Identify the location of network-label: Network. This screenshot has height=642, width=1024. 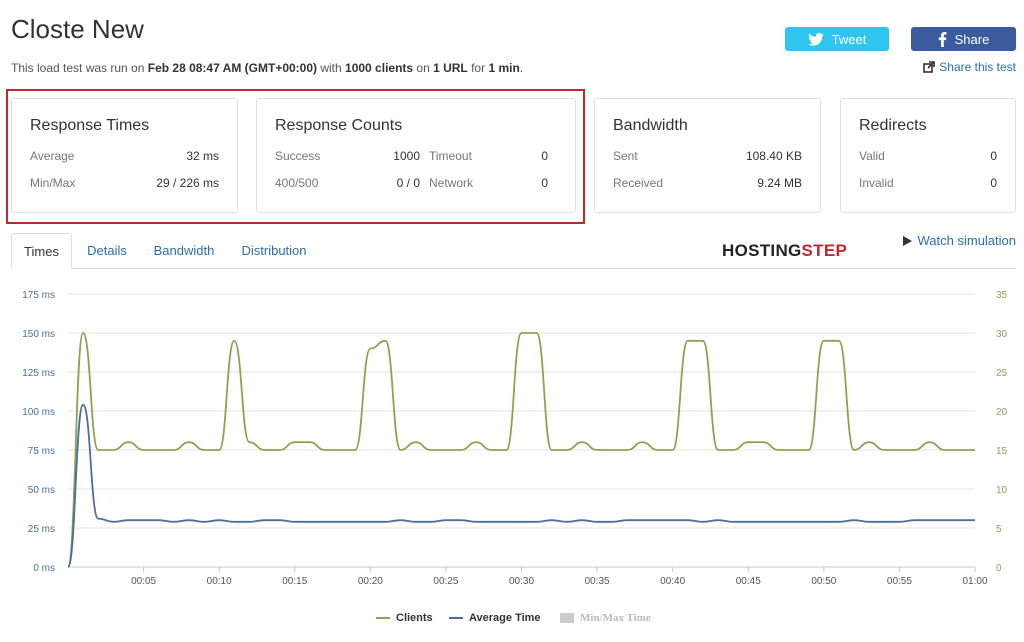
(451, 183).